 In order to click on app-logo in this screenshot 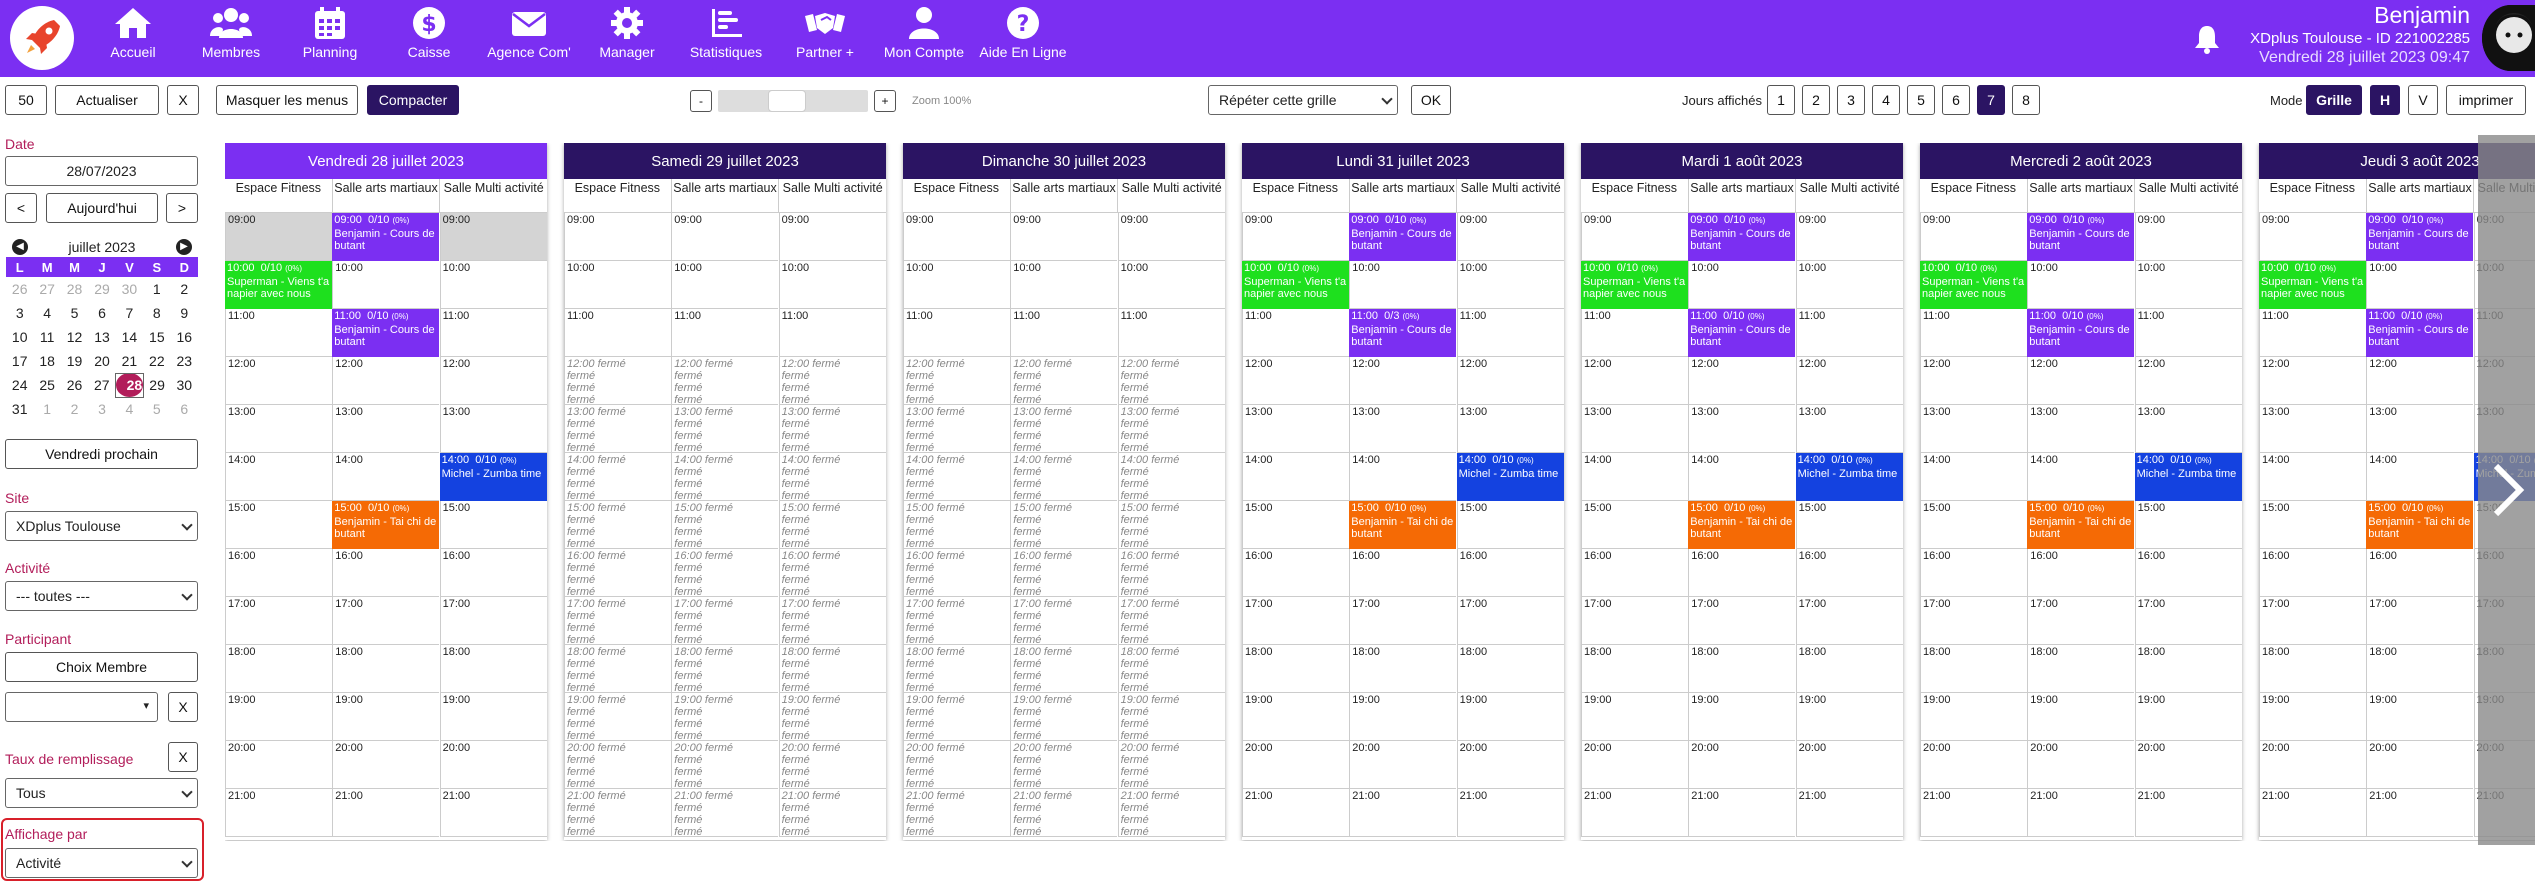, I will do `click(42, 38)`.